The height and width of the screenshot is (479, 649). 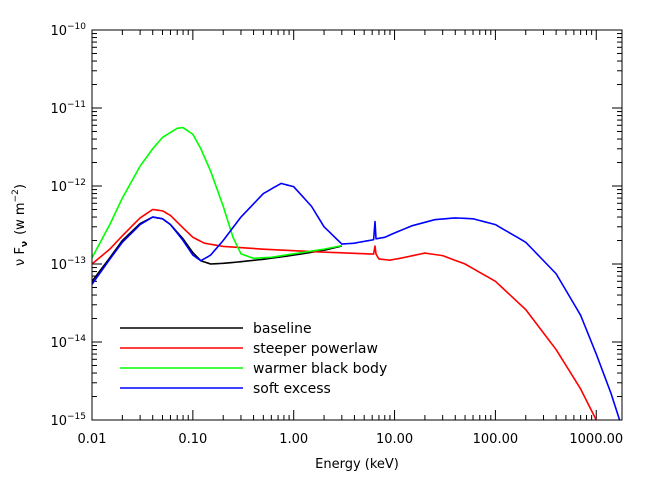 I want to click on x-axis-title: Energy (keV), so click(x=357, y=464).